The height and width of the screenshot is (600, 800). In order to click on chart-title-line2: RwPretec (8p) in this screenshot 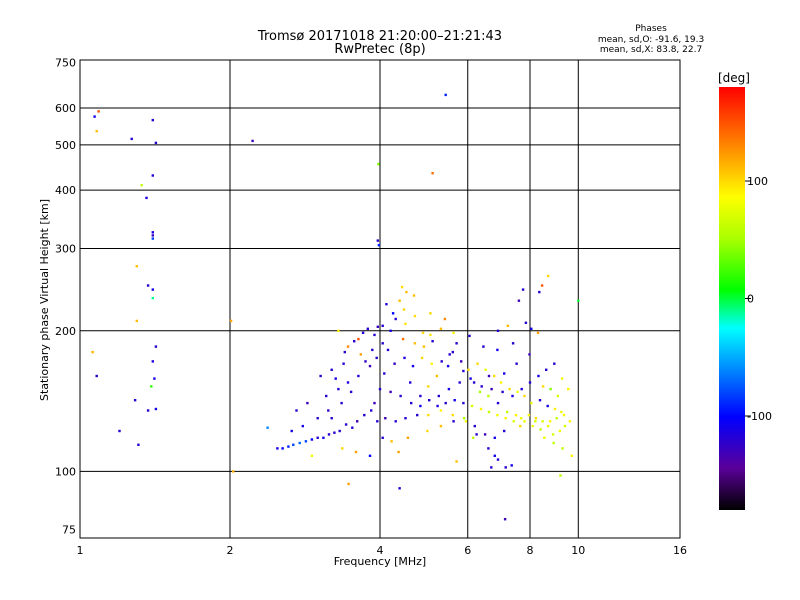, I will do `click(379, 49)`.